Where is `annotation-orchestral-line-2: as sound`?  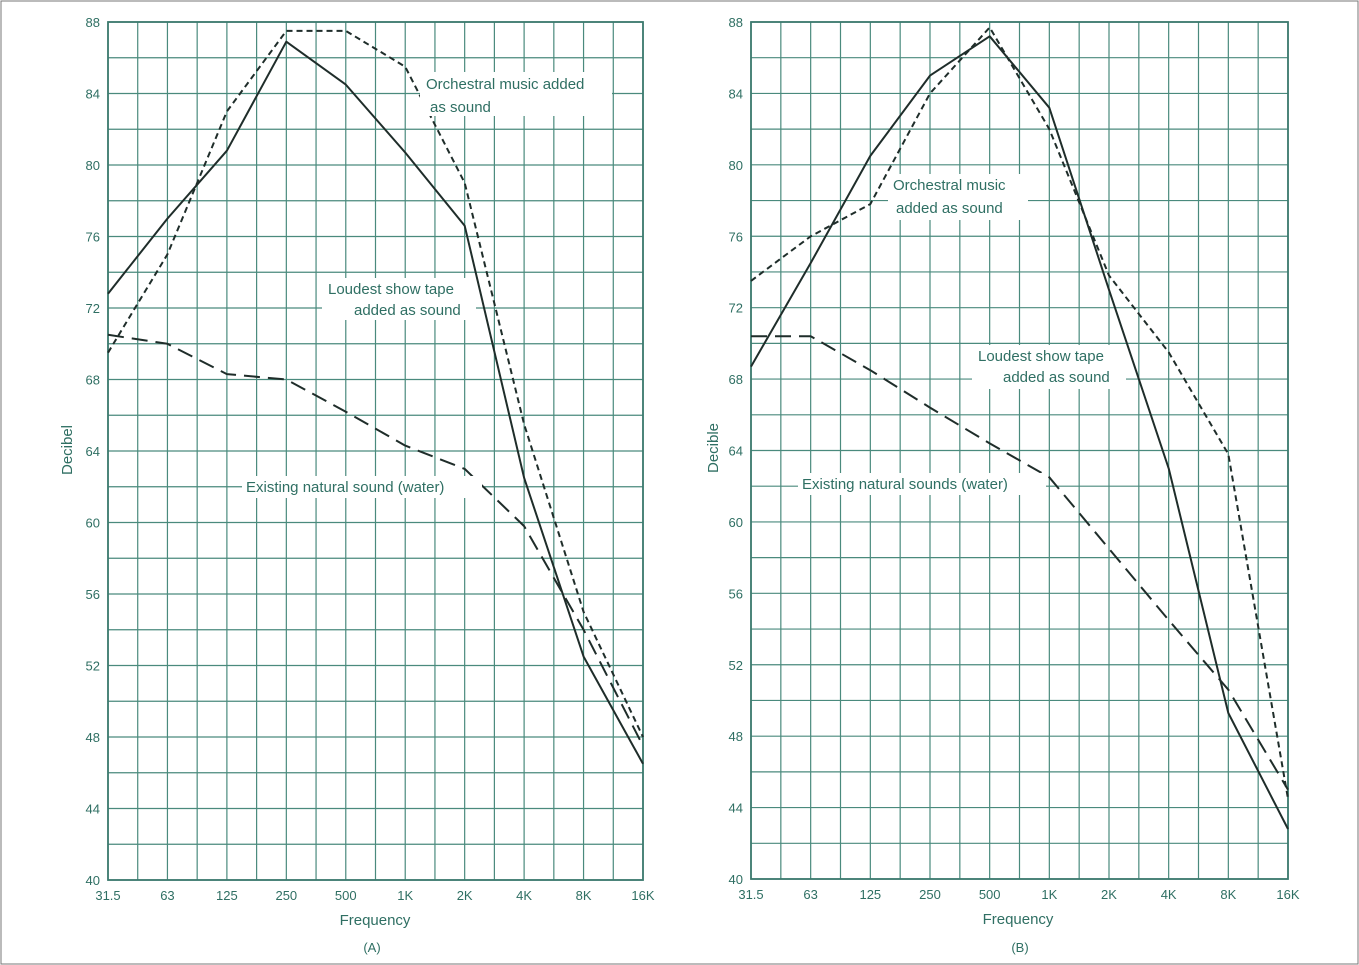
annotation-orchestral-line-2: as sound is located at coordinates (460, 107).